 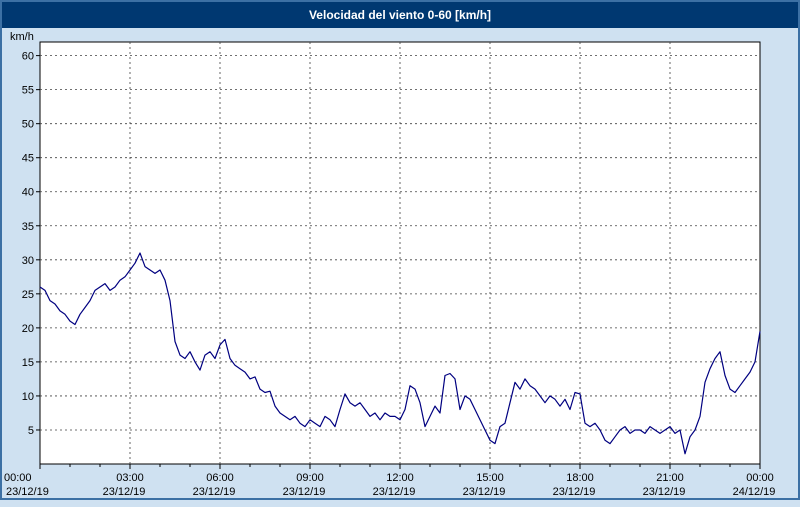 I want to click on y-axis-tick-label: 40, so click(x=28, y=193).